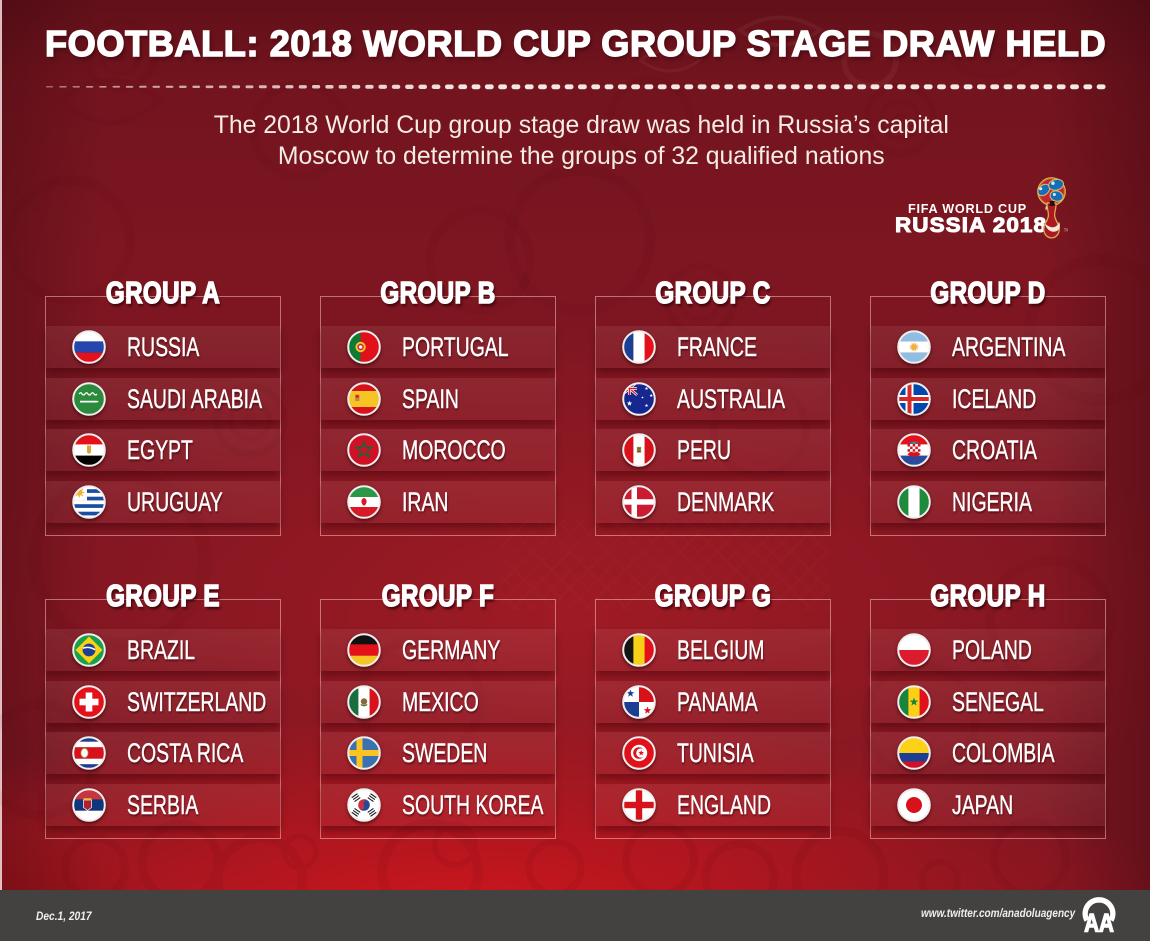  I want to click on svg-text: TM, so click(1066, 230).